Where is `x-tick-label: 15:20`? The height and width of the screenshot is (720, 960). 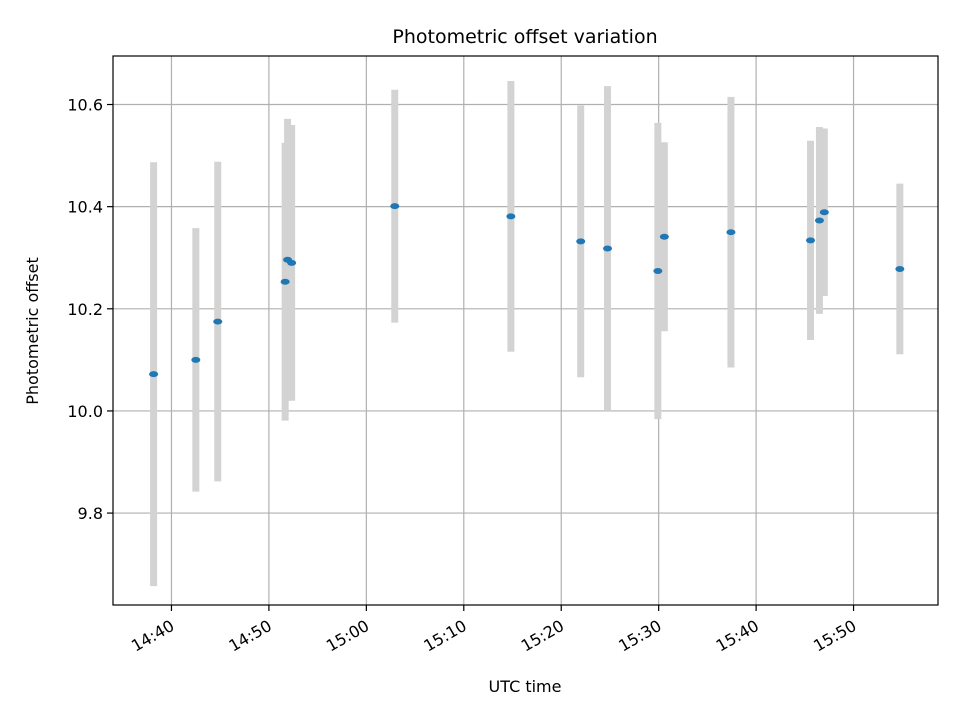 x-tick-label: 15:20 is located at coordinates (542, 636).